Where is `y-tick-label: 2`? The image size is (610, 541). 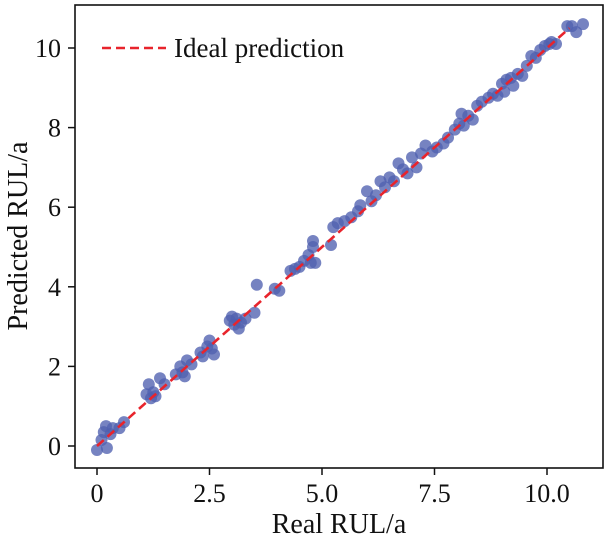 y-tick-label: 2 is located at coordinates (54, 366).